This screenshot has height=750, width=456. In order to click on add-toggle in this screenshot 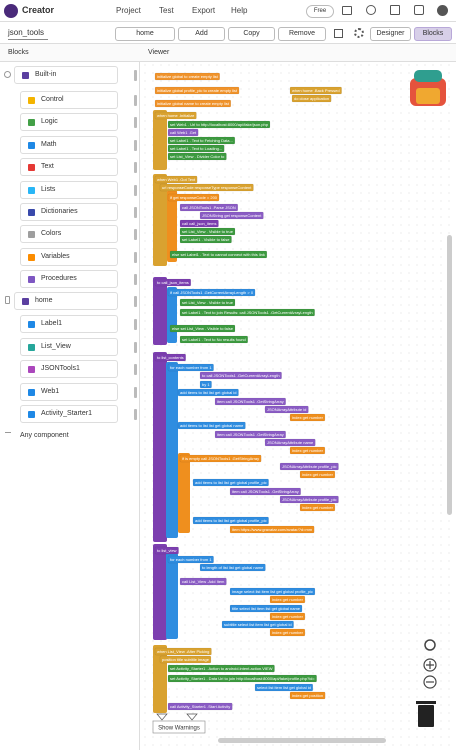, I will do `click(8, 435)`.